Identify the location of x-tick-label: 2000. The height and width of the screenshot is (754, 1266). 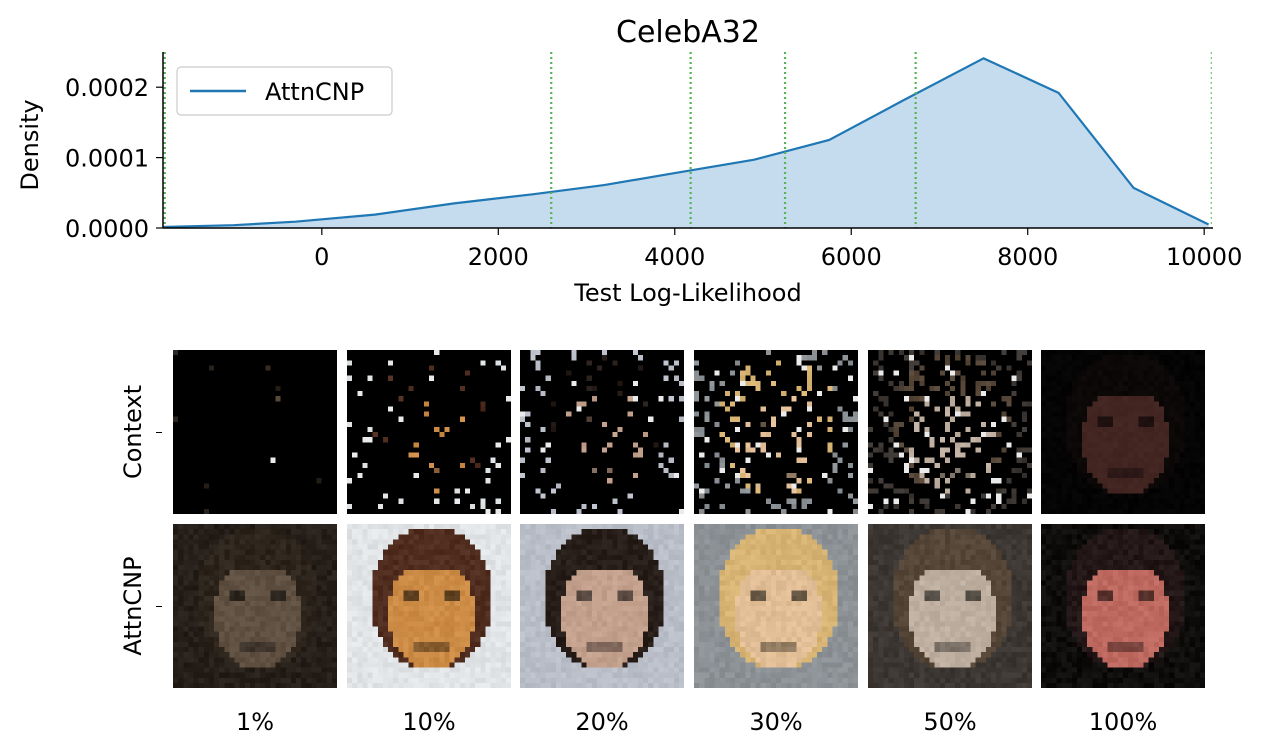
(498, 257).